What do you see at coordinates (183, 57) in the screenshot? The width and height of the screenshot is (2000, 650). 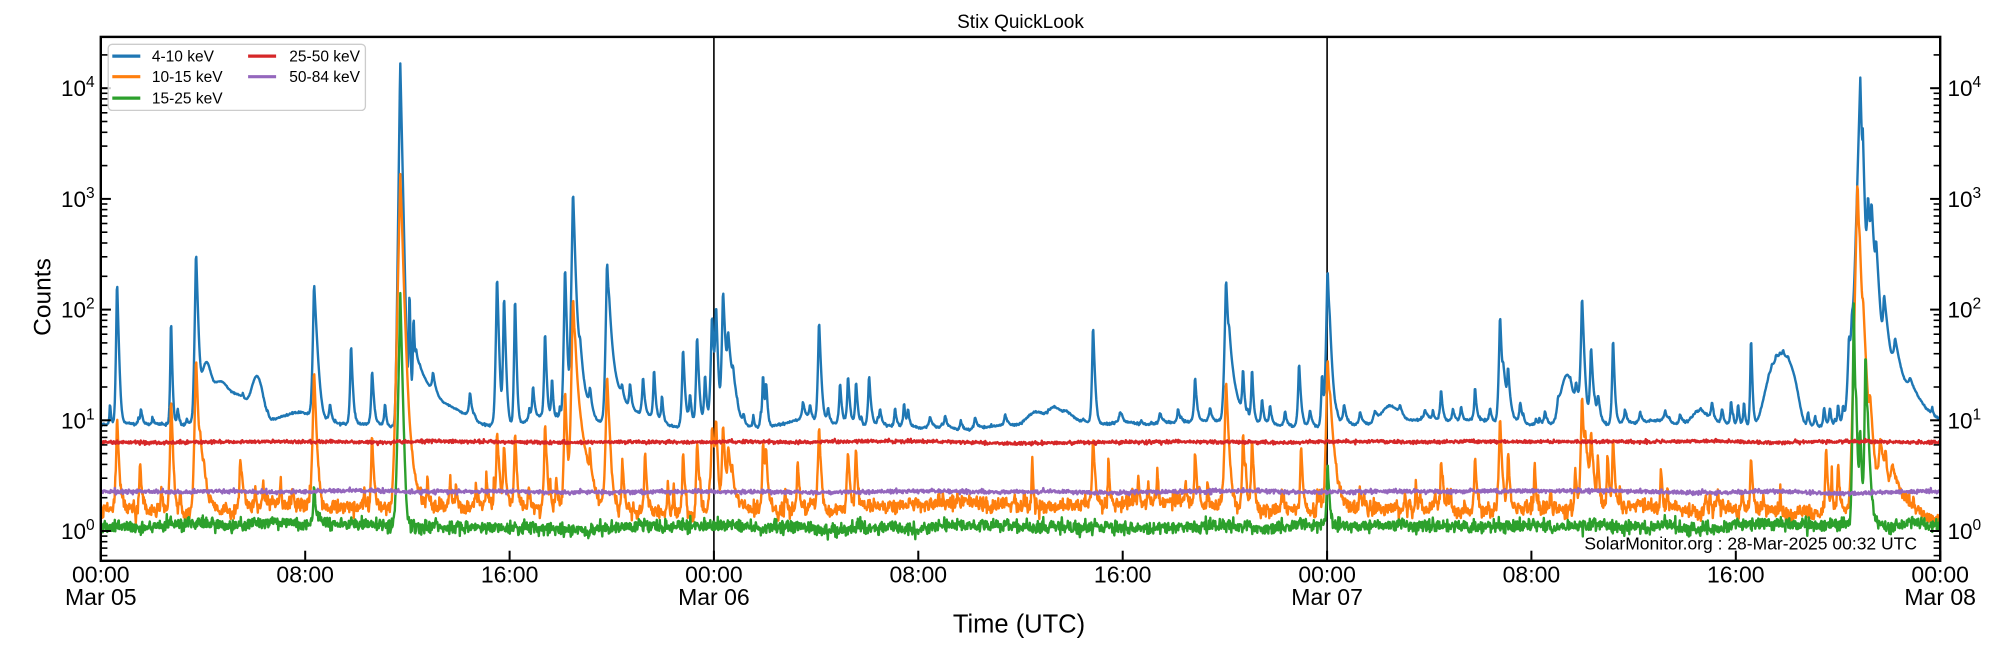 I see `svg-text: 4-10 keV` at bounding box center [183, 57].